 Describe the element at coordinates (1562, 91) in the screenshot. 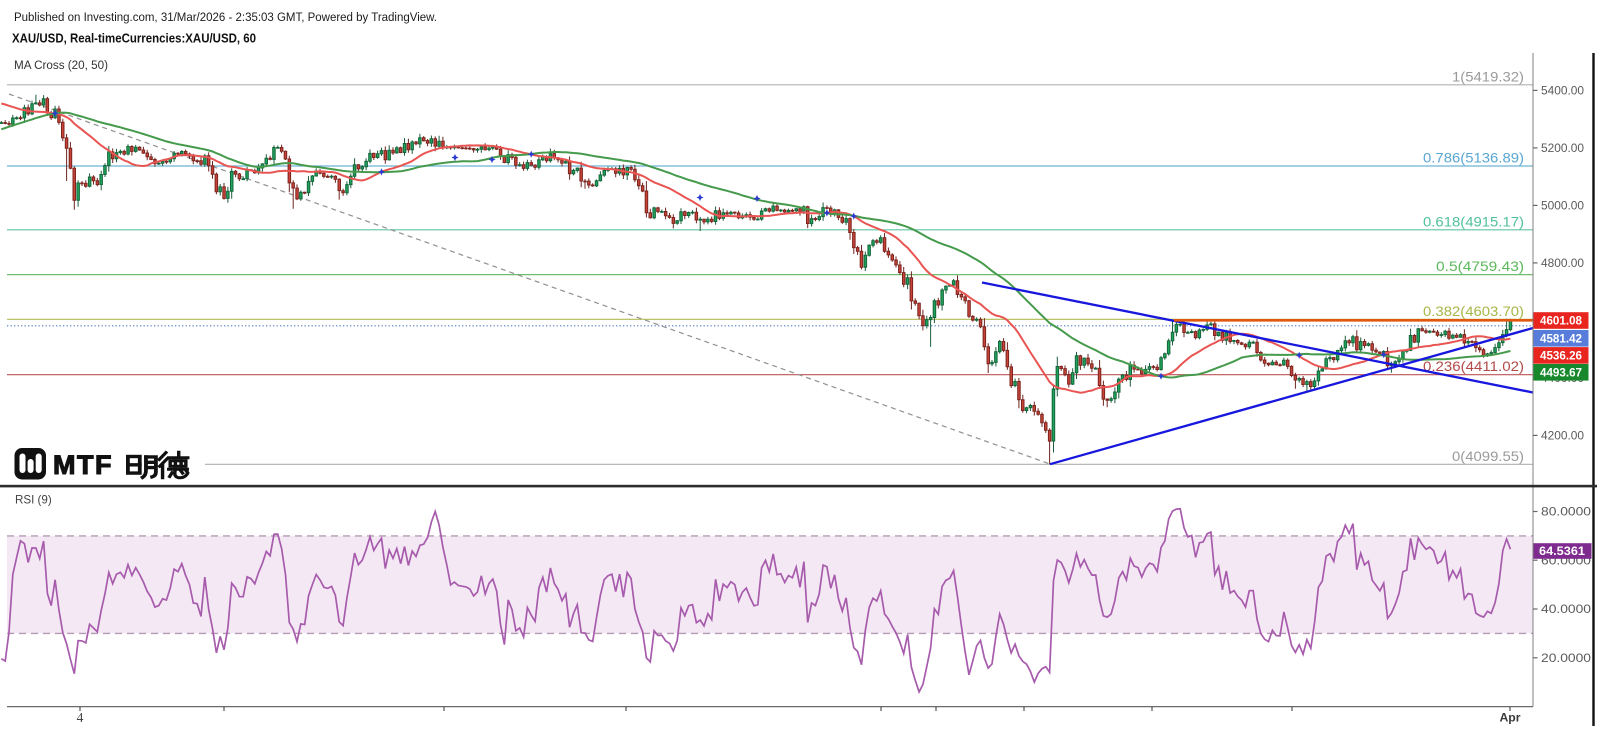

I see `svg-text: 5400.00` at that location.